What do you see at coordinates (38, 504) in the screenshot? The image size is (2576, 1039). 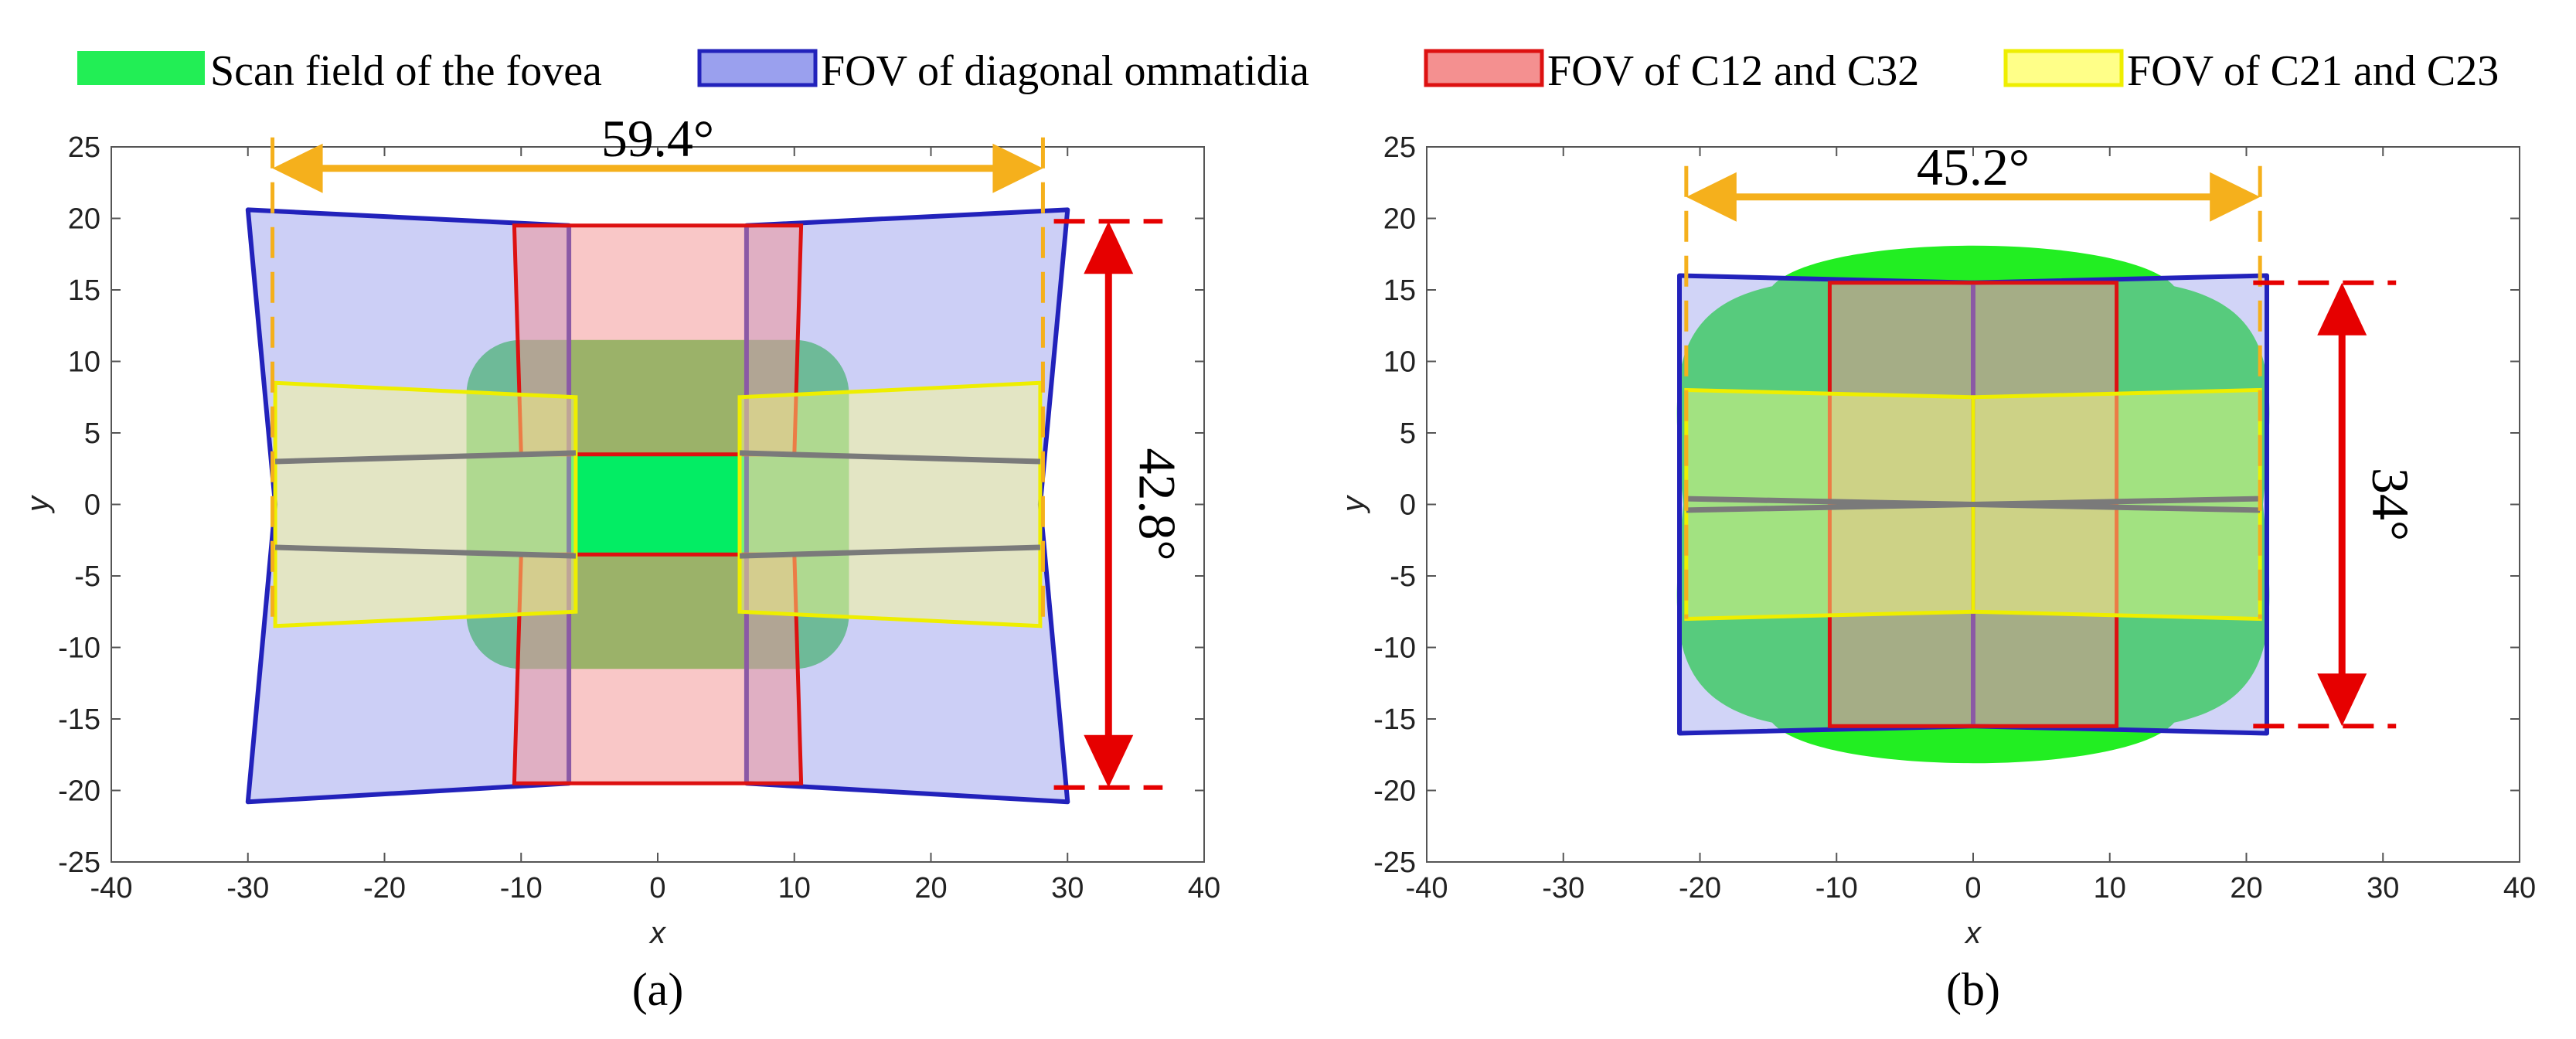 I see `y-axis-label-a: y` at bounding box center [38, 504].